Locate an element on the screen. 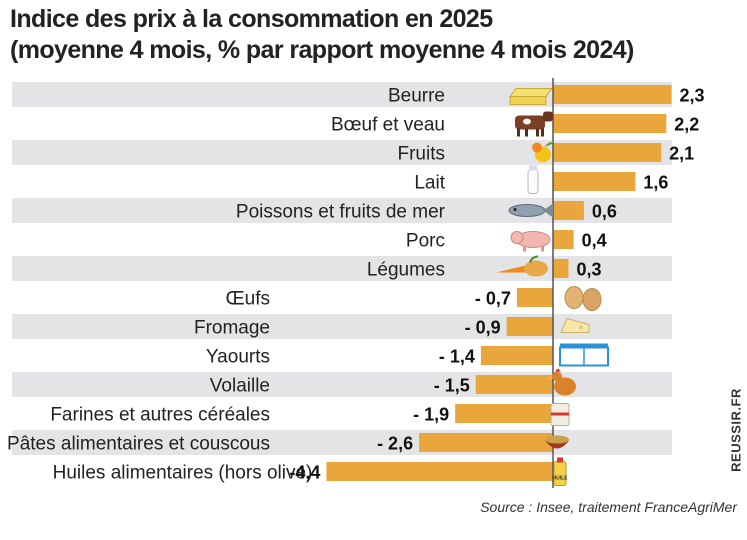 The image size is (747, 540). category-label: Légumes is located at coordinates (406, 270).